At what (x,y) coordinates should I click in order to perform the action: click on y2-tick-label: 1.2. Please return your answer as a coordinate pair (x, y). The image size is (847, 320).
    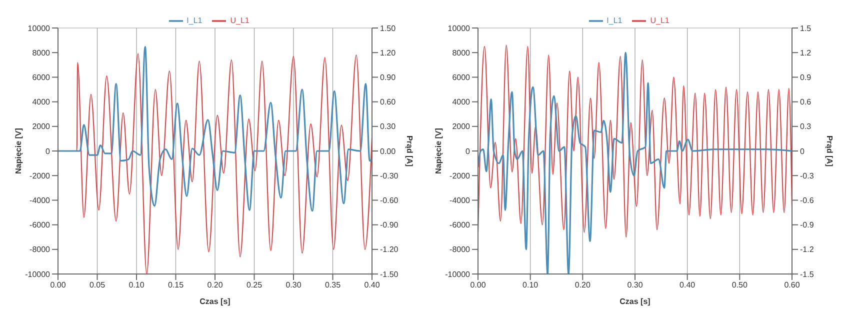
    Looking at the image, I should click on (806, 53).